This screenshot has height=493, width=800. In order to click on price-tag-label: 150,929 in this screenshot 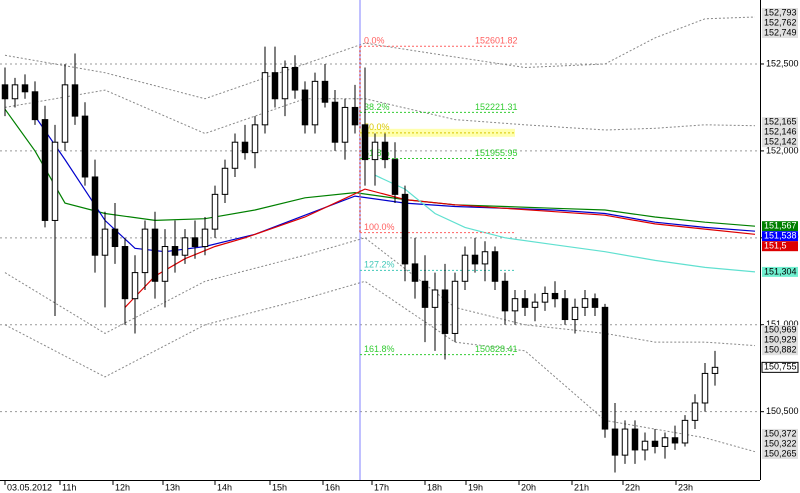, I will do `click(780, 340)`.